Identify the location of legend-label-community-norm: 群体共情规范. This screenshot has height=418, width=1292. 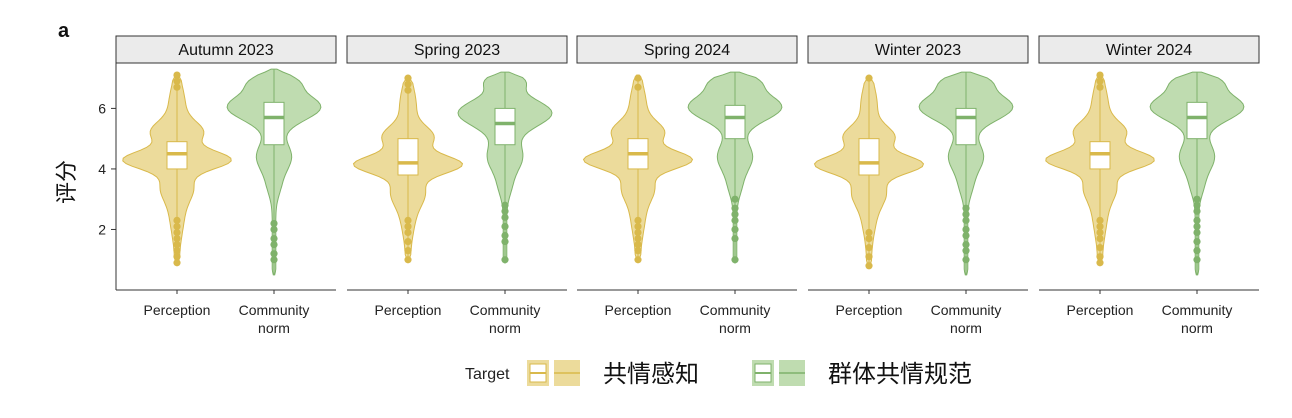
(900, 374).